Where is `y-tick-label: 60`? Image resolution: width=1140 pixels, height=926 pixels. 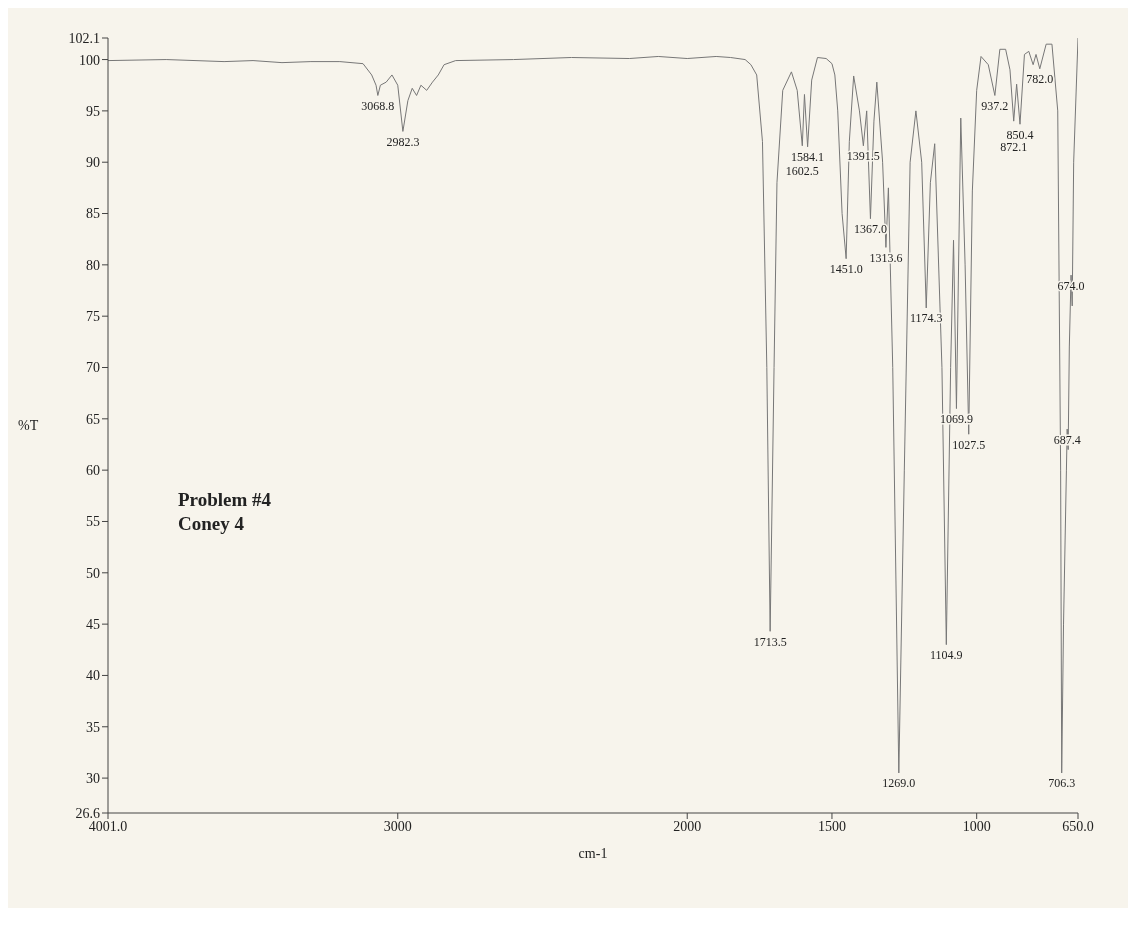
y-tick-label: 60 is located at coordinates (93, 471).